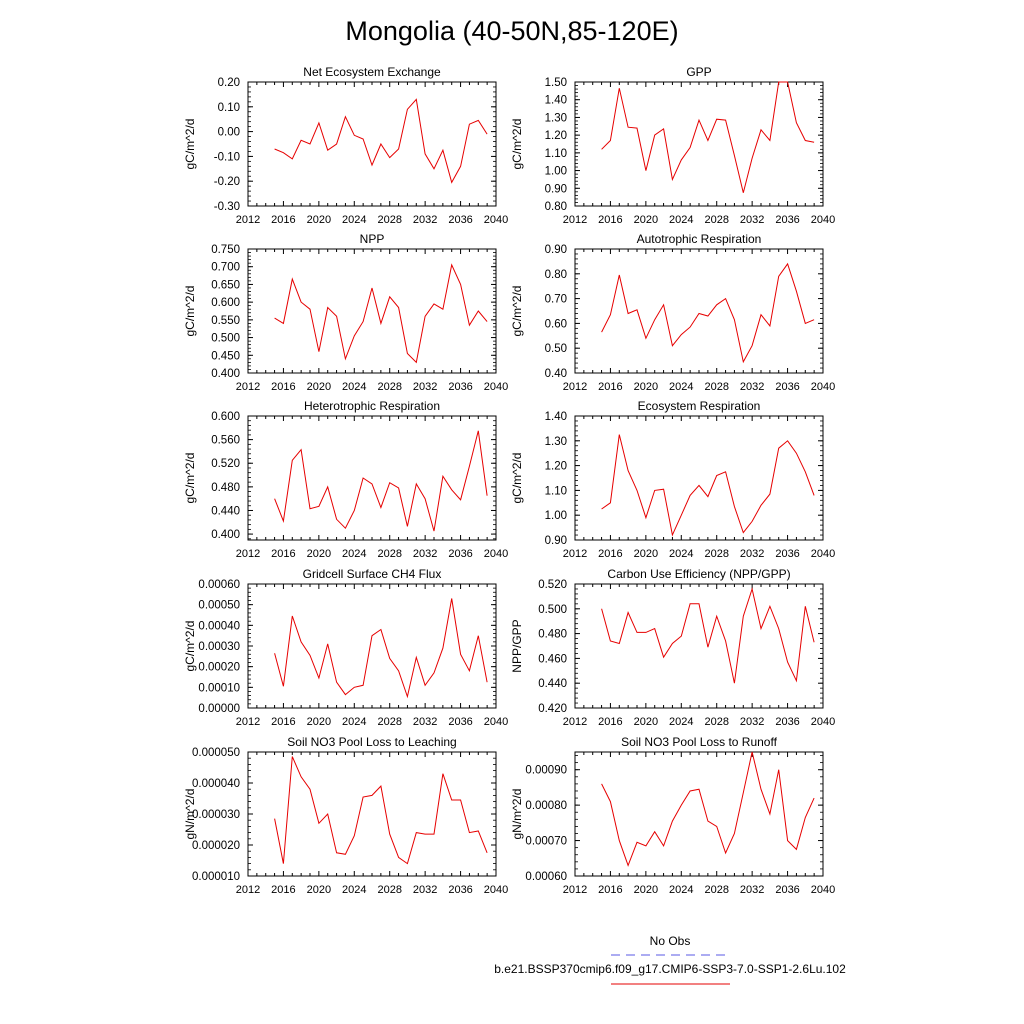  I want to click on y-tick-label: 0.00060, so click(219, 585).